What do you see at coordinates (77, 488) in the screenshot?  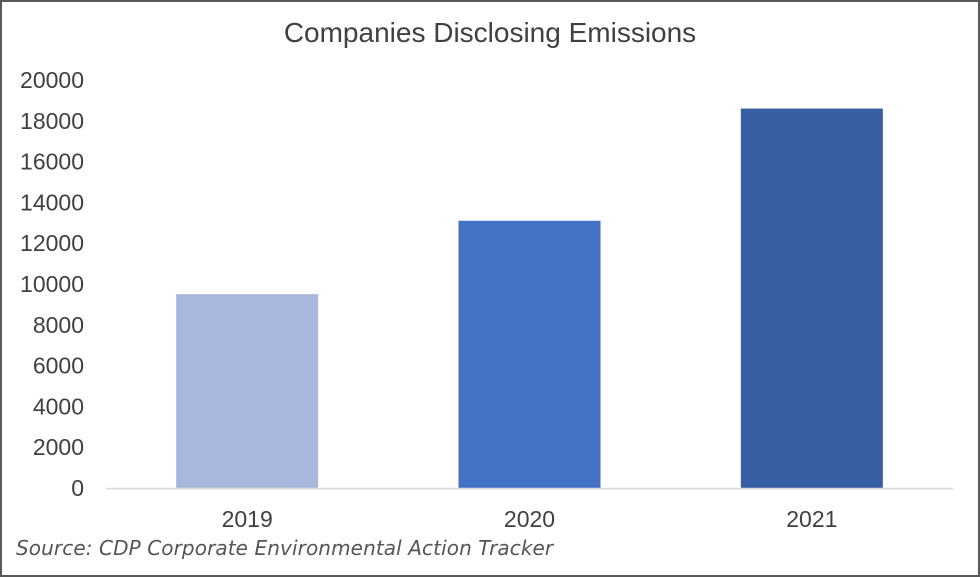 I see `y-tick-label: 0` at bounding box center [77, 488].